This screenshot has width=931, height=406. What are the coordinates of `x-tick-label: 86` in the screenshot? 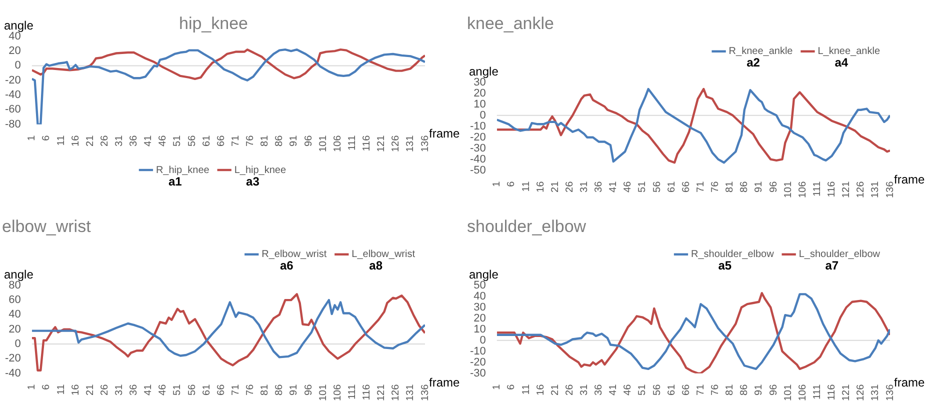 It's located at (744, 186).